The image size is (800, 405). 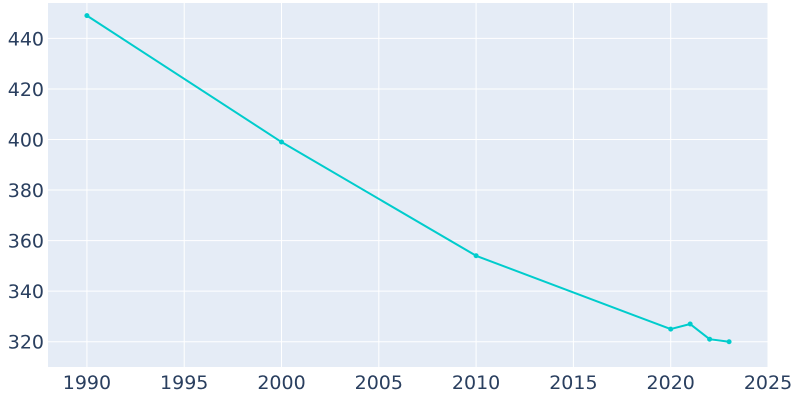 I want to click on y-tick-label: 400, so click(x=26, y=141).